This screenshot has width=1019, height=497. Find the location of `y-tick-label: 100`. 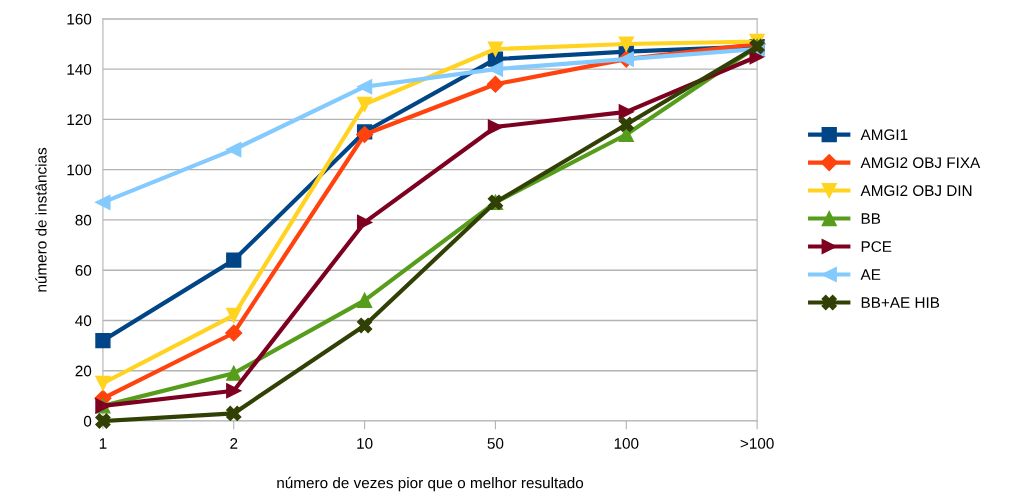

y-tick-label: 100 is located at coordinates (79, 170).